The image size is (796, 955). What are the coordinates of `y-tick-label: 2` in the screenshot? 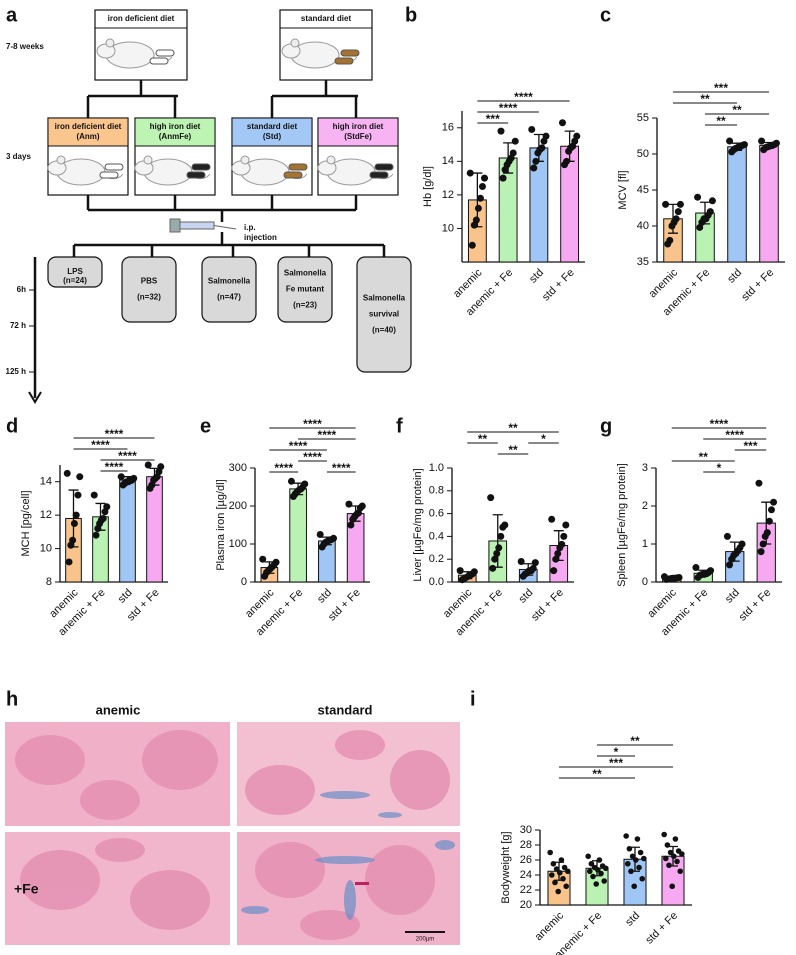 It's located at (645, 506).